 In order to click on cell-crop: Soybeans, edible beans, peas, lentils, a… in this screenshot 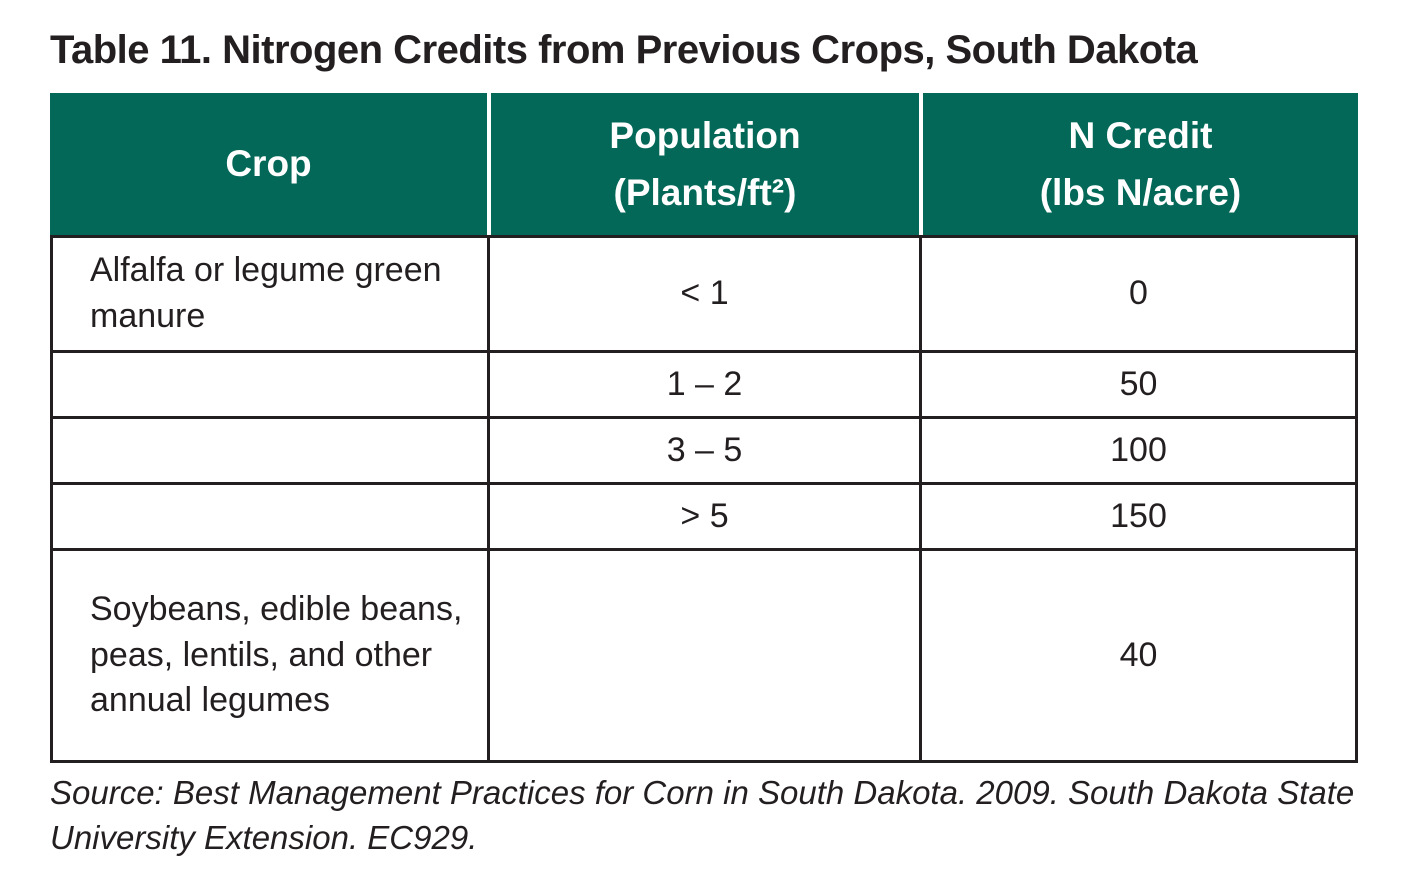, I will do `click(268, 657)`.